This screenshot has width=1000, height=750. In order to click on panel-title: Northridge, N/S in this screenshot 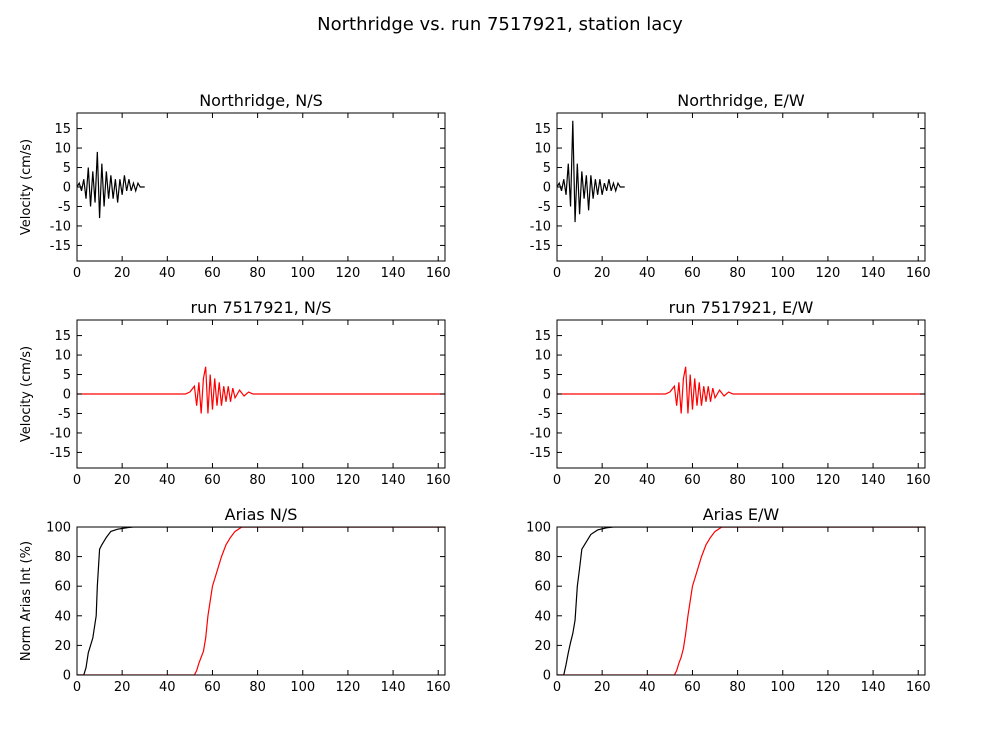, I will do `click(261, 100)`.